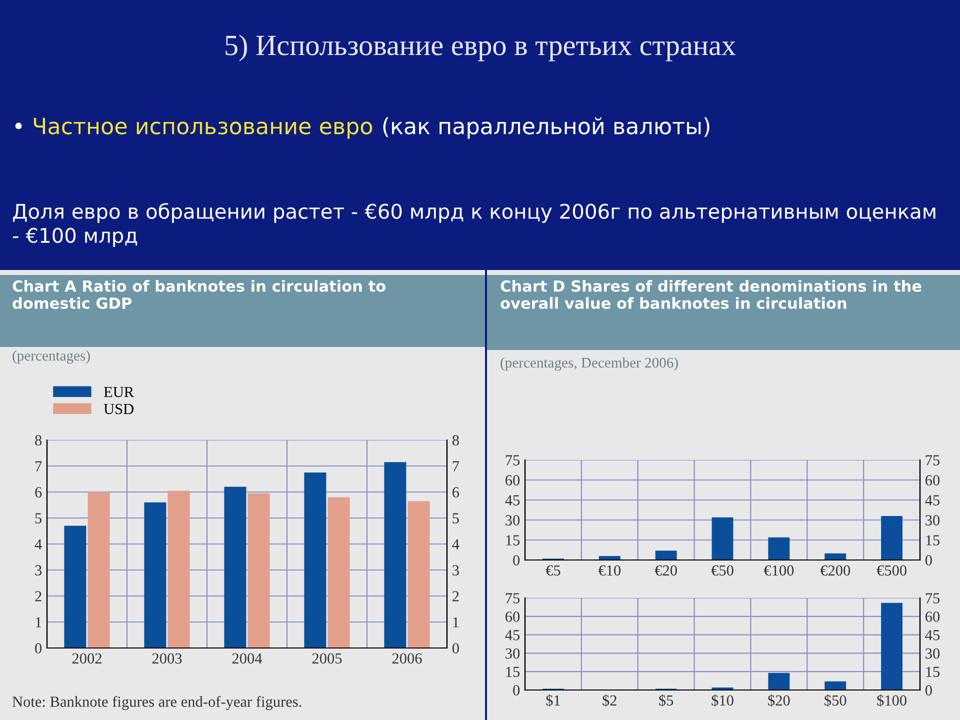 Image resolution: width=960 pixels, height=720 pixels. I want to click on x-tick-label: $1, so click(553, 700).